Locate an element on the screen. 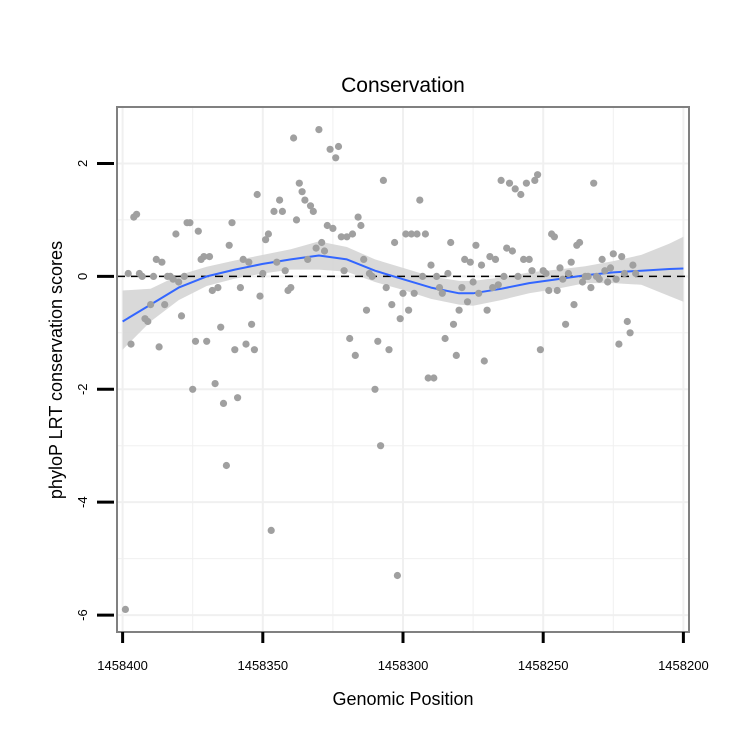 The image size is (750, 750). y-tick-label: -4 is located at coordinates (82, 502).